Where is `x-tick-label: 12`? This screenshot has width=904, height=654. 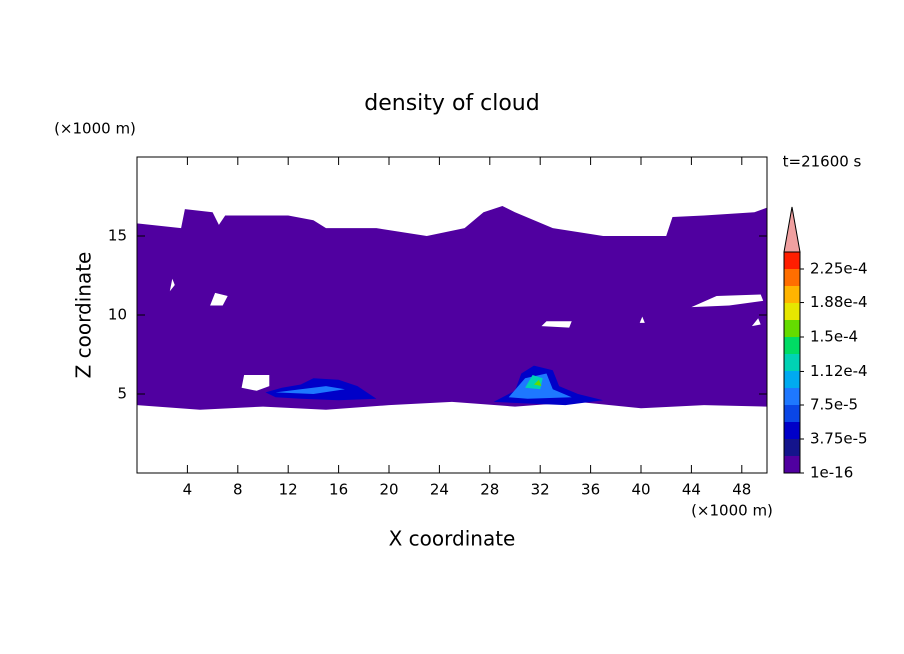 x-tick-label: 12 is located at coordinates (288, 490).